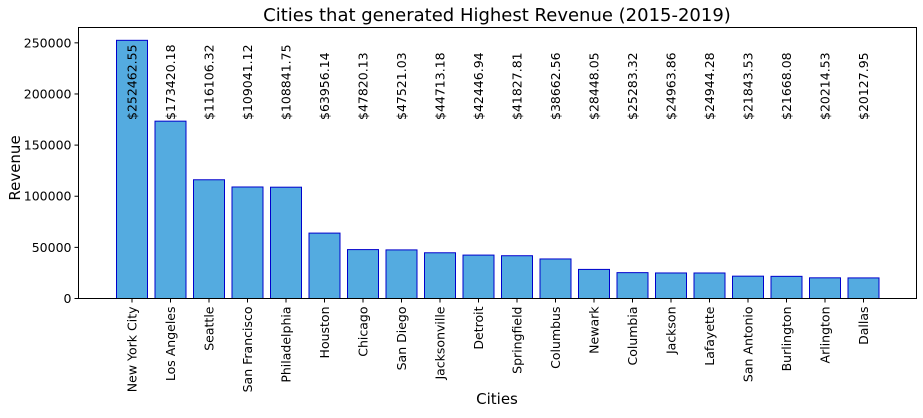  I want to click on x-tick-label: New York City, so click(132, 349).